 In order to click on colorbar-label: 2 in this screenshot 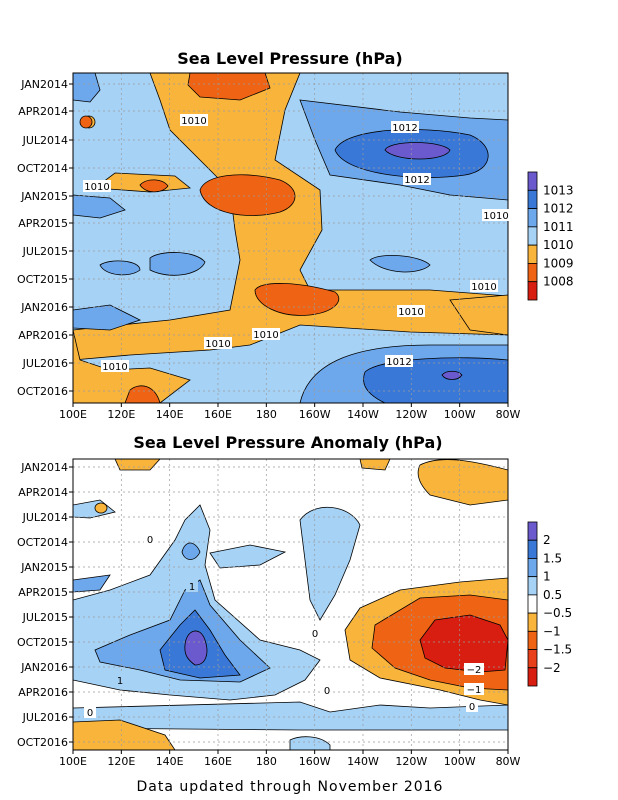, I will do `click(547, 540)`.